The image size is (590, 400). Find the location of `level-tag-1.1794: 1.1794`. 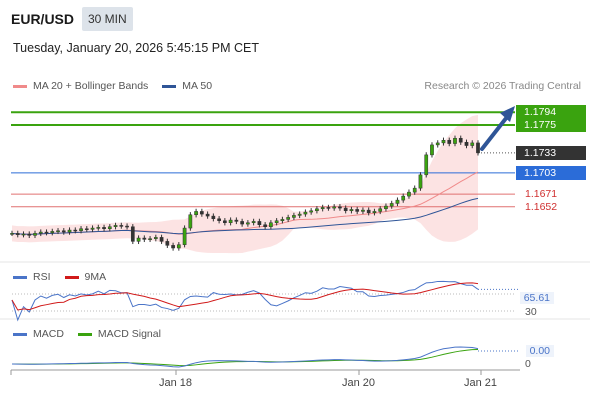

level-tag-1.1794: 1.1794 is located at coordinates (551, 112).